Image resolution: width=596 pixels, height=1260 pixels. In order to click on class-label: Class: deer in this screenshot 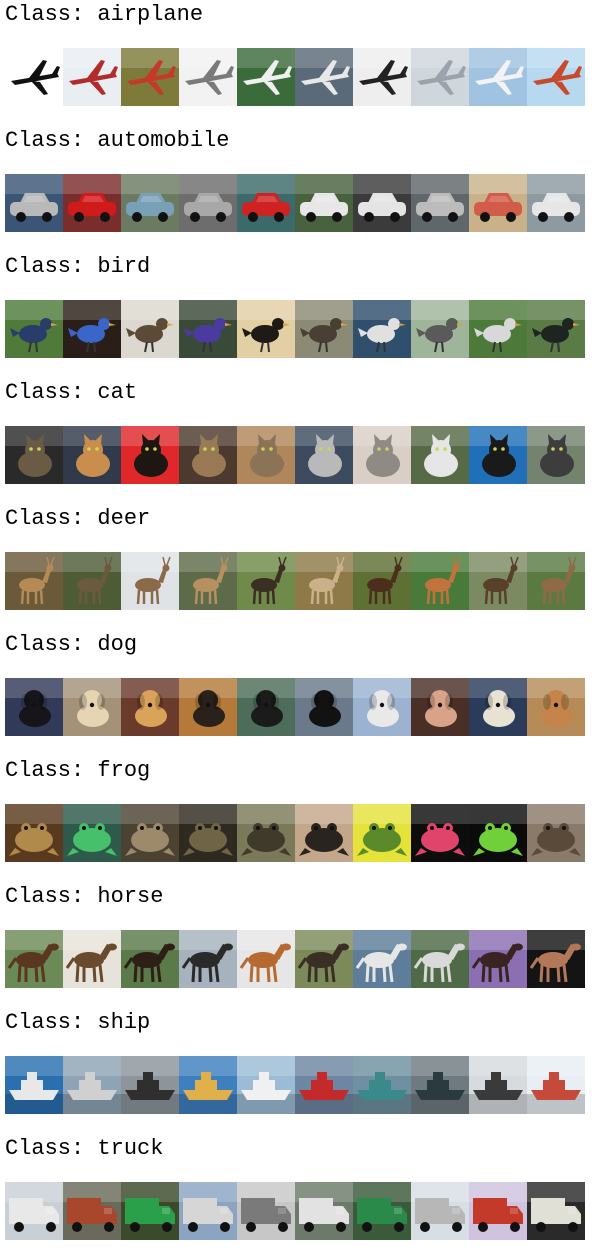, I will do `click(77, 519)`.